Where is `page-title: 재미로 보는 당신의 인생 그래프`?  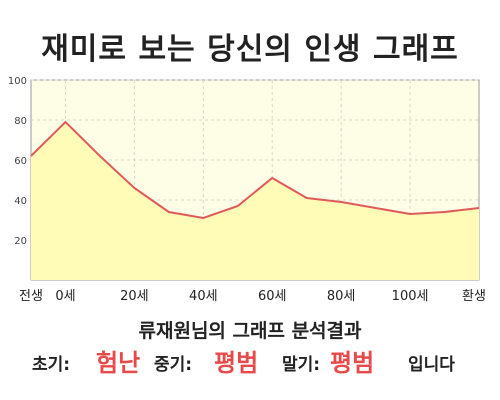 page-title: 재미로 보는 당신의 인생 그래프 is located at coordinates (250, 50).